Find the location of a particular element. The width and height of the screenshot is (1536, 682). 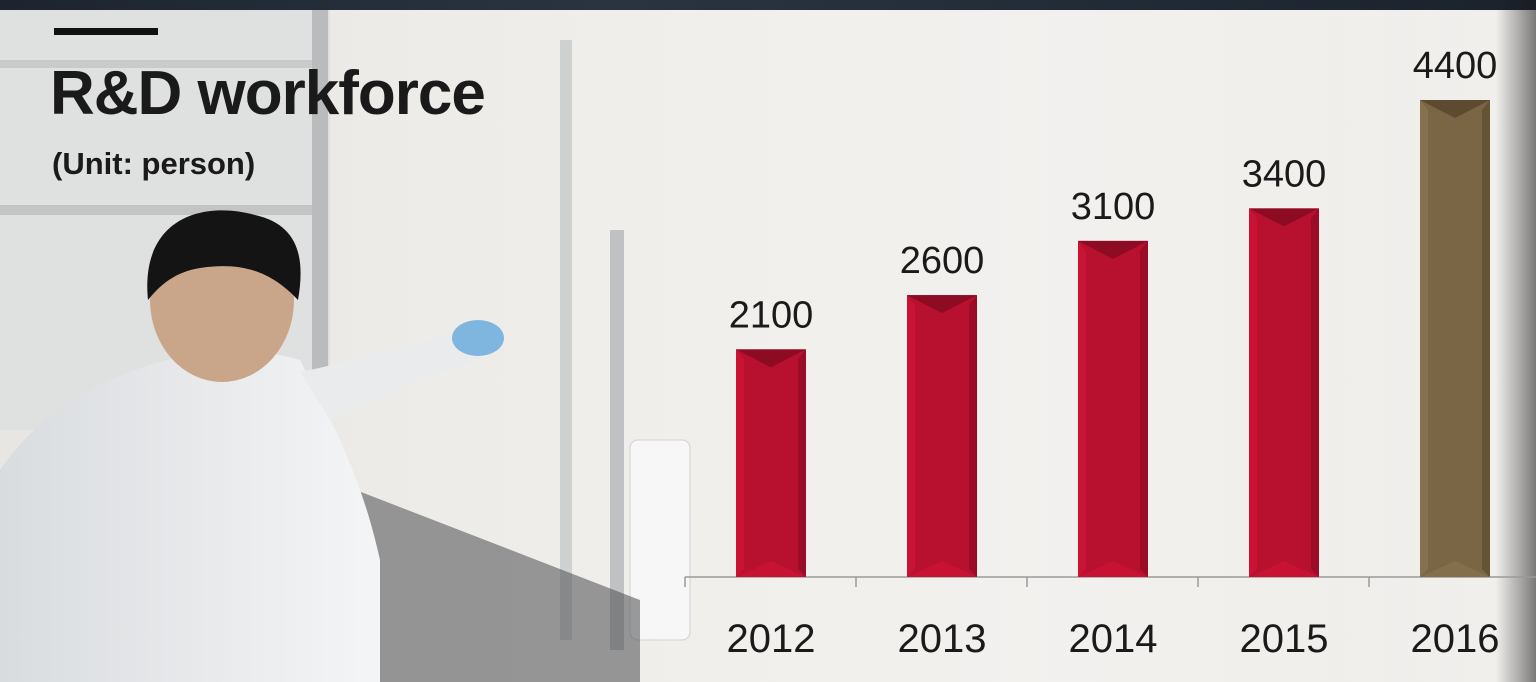

hair-shape is located at coordinates (224, 255).